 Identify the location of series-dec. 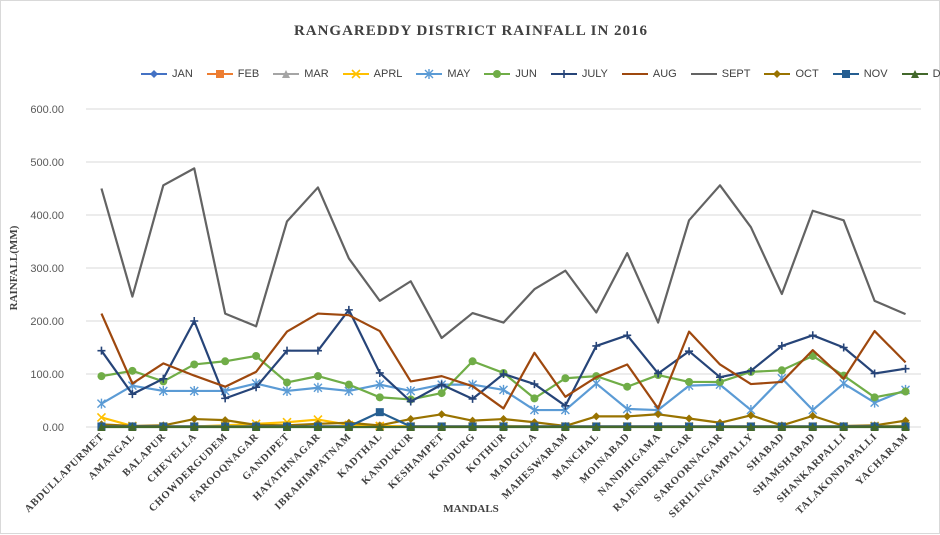
(503, 427).